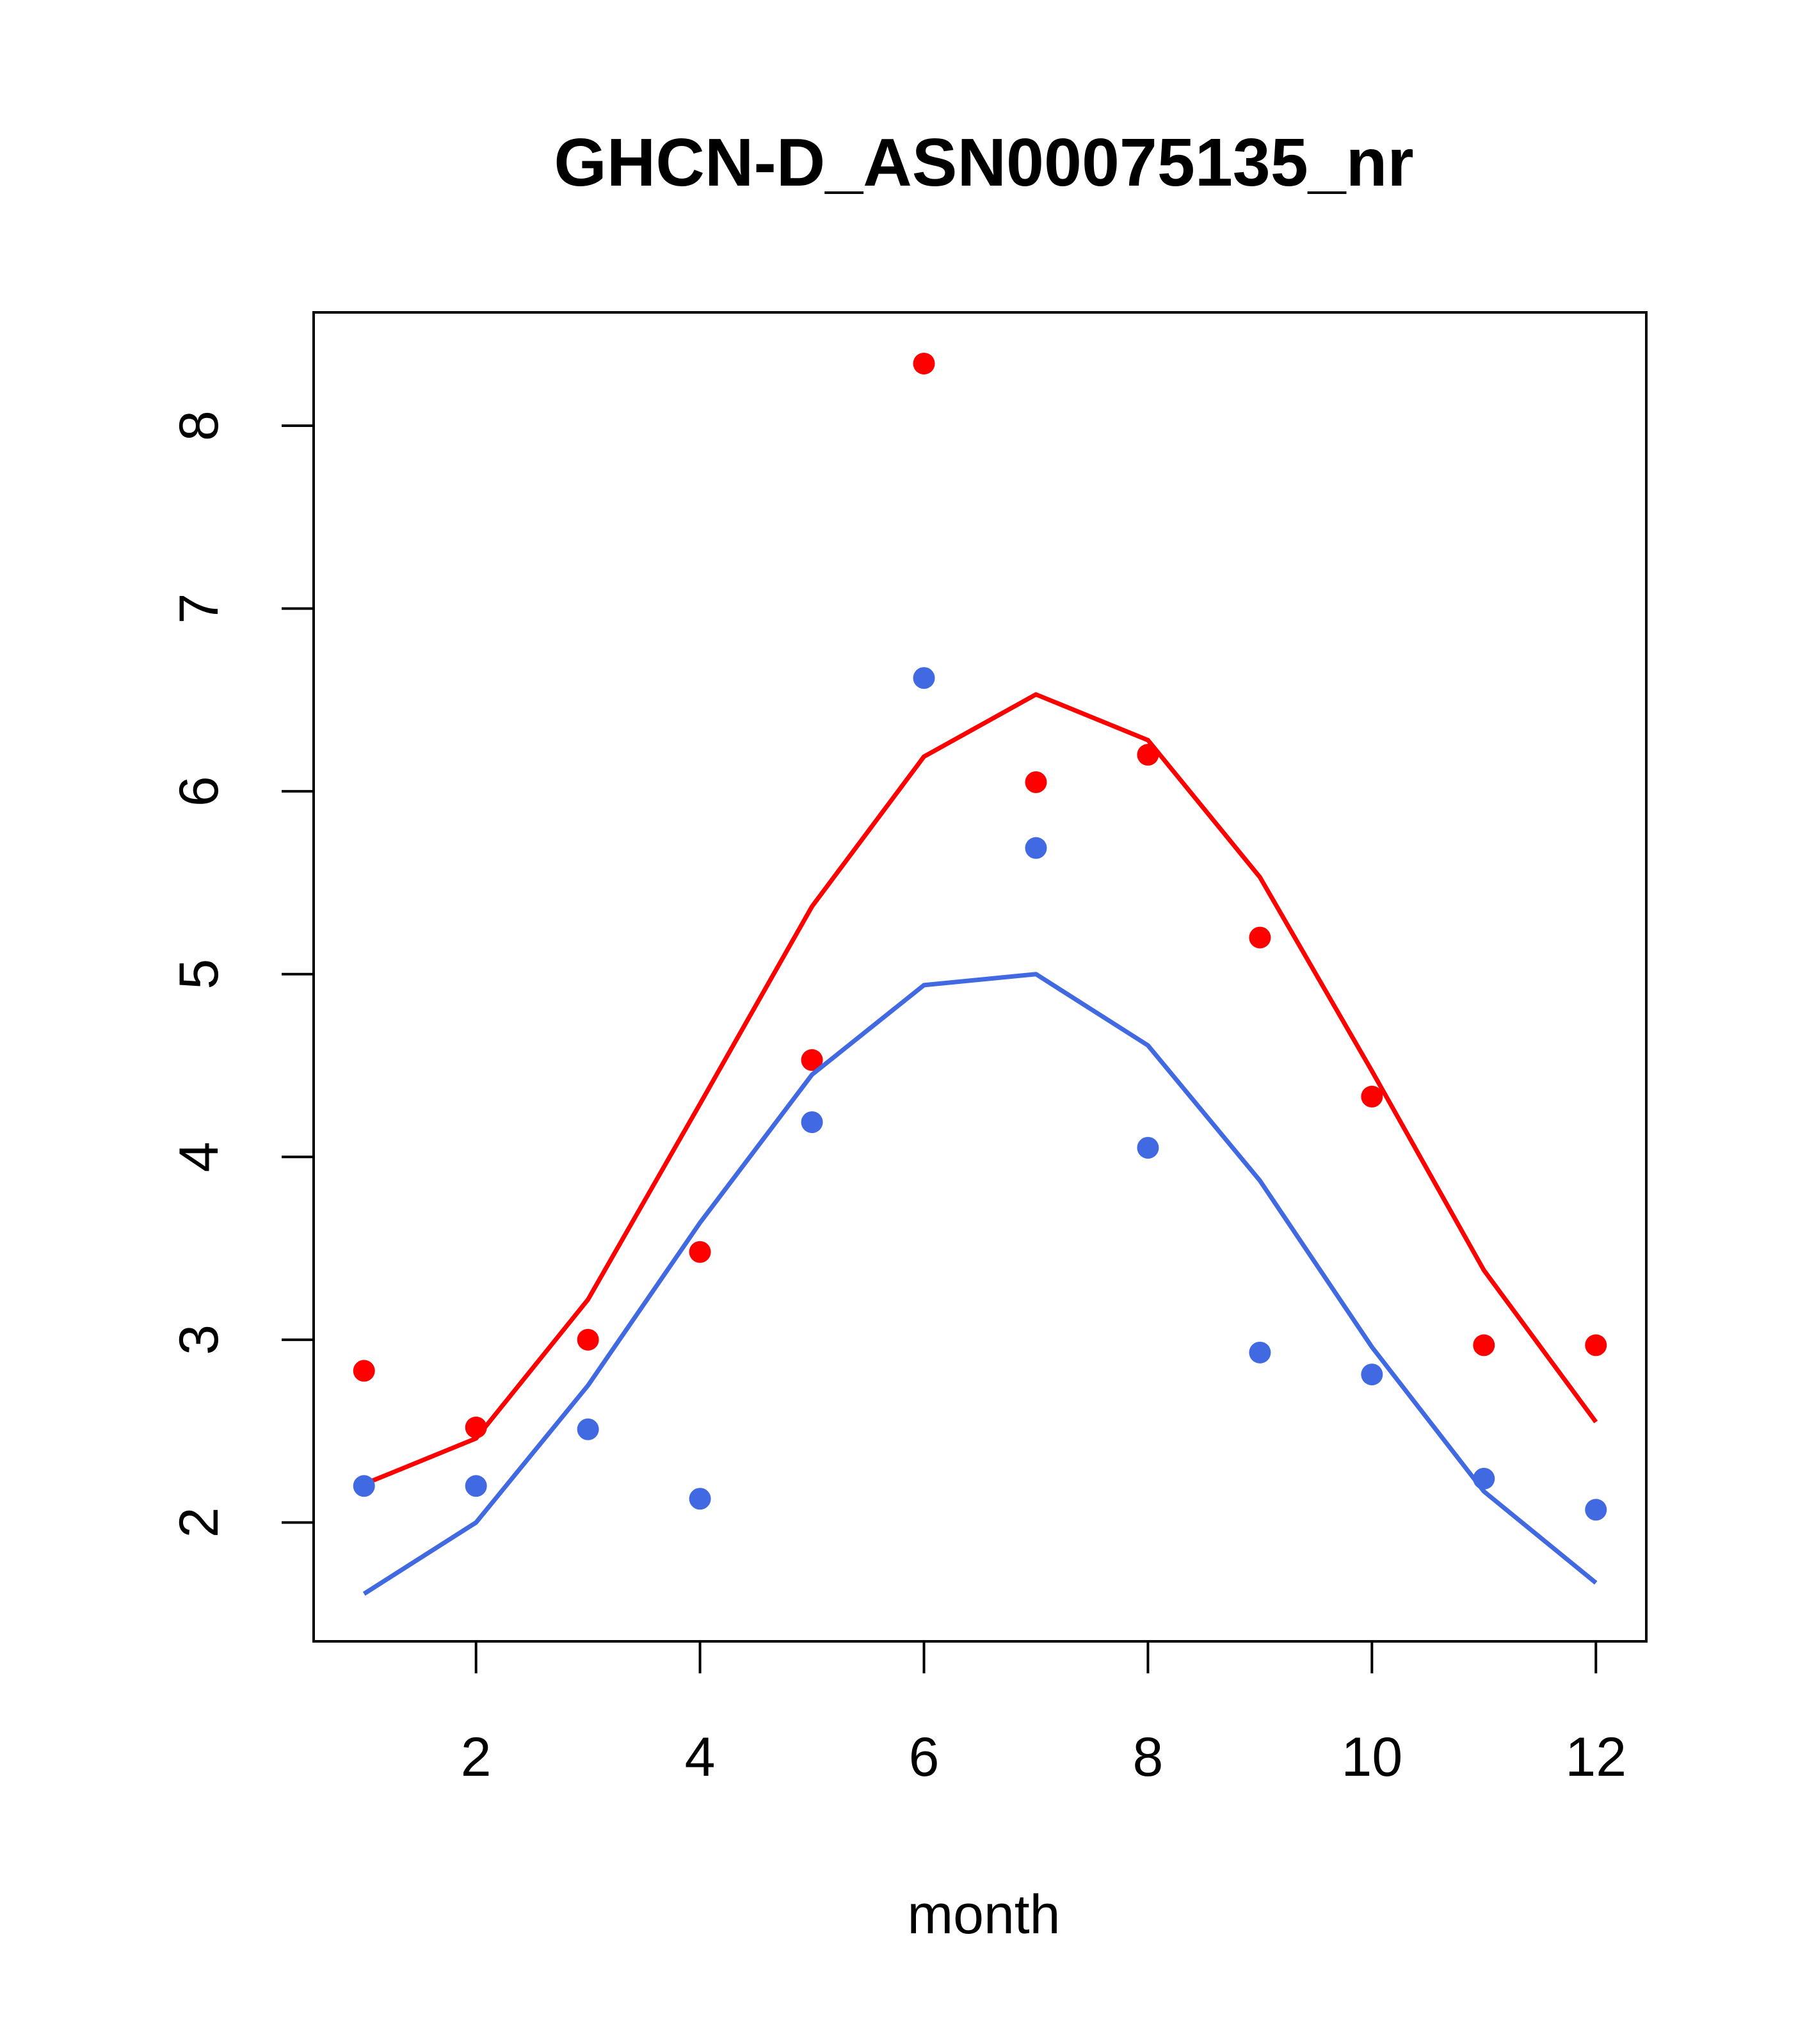 The height and width of the screenshot is (2044, 1814). What do you see at coordinates (983, 1914) in the screenshot?
I see `x-axis-label: month` at bounding box center [983, 1914].